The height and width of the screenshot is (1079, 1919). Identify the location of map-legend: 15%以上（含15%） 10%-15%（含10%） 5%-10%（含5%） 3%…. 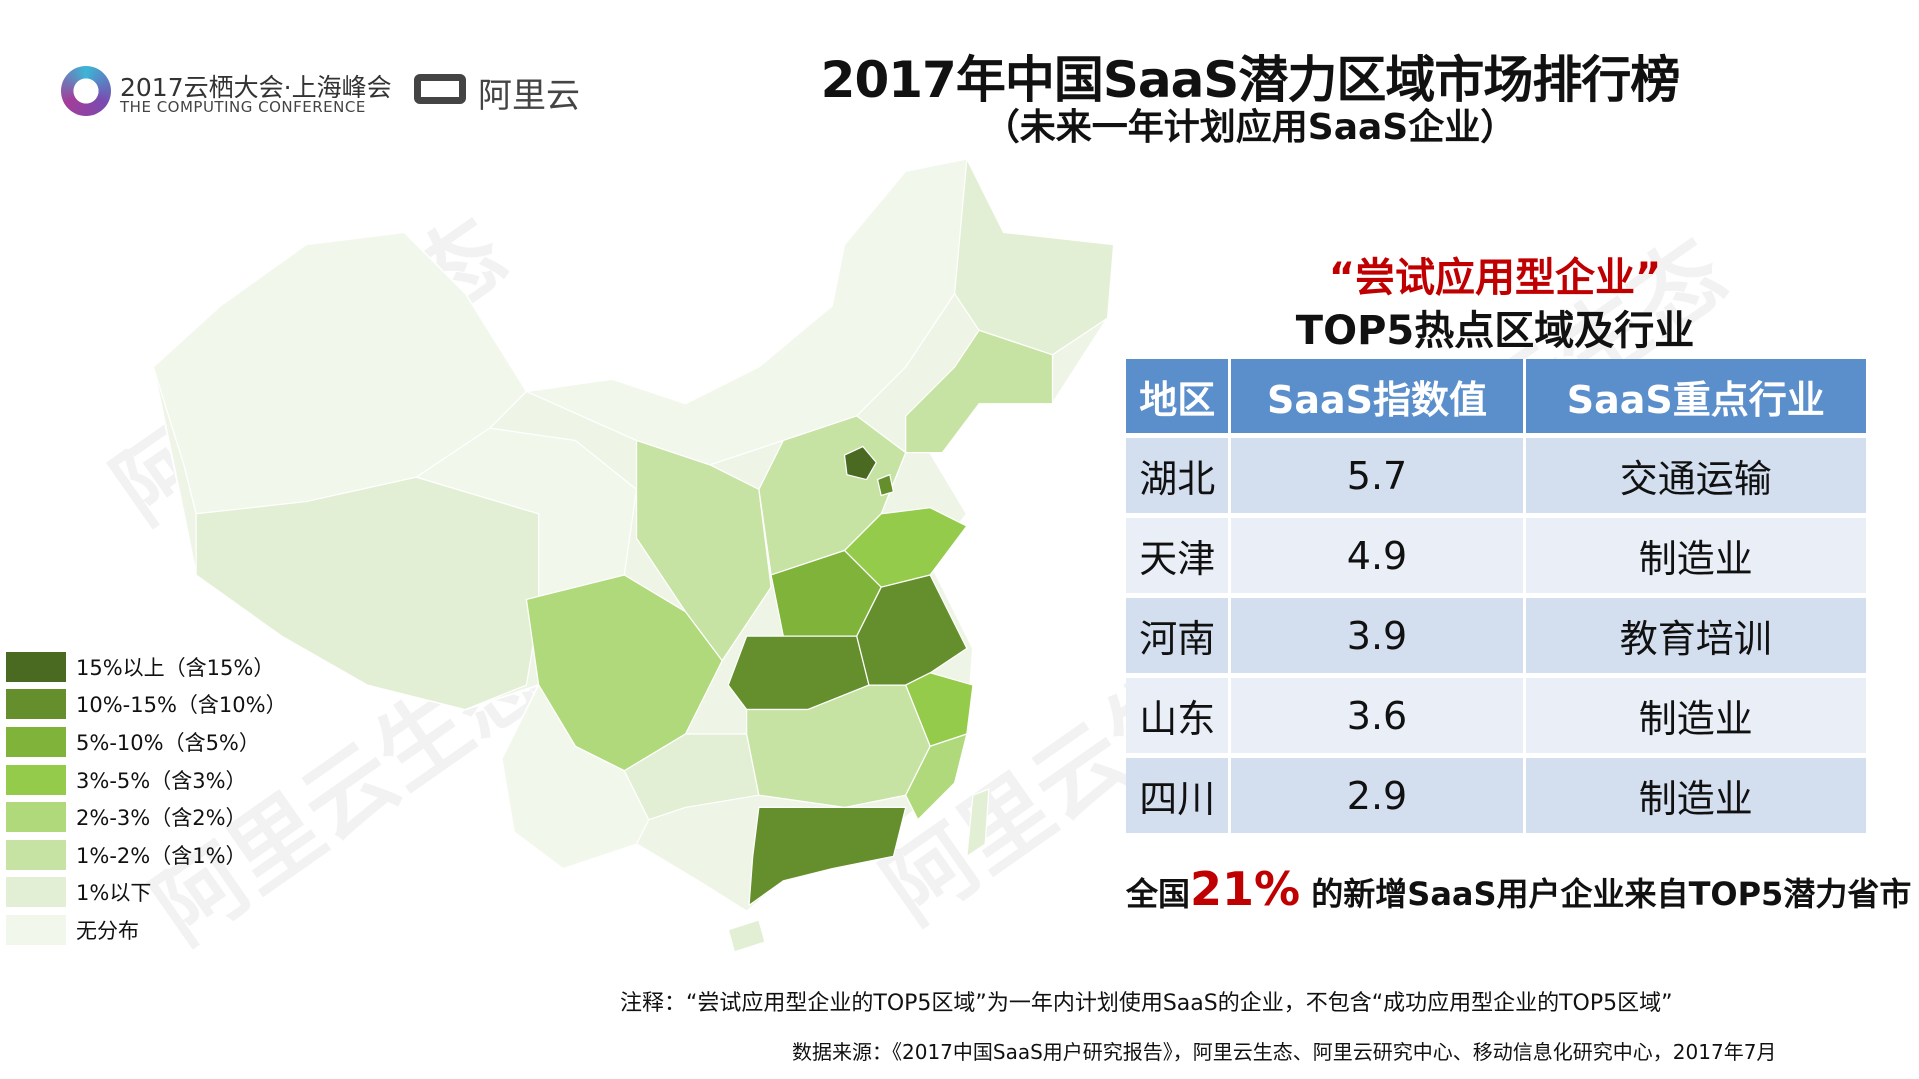
(146, 798).